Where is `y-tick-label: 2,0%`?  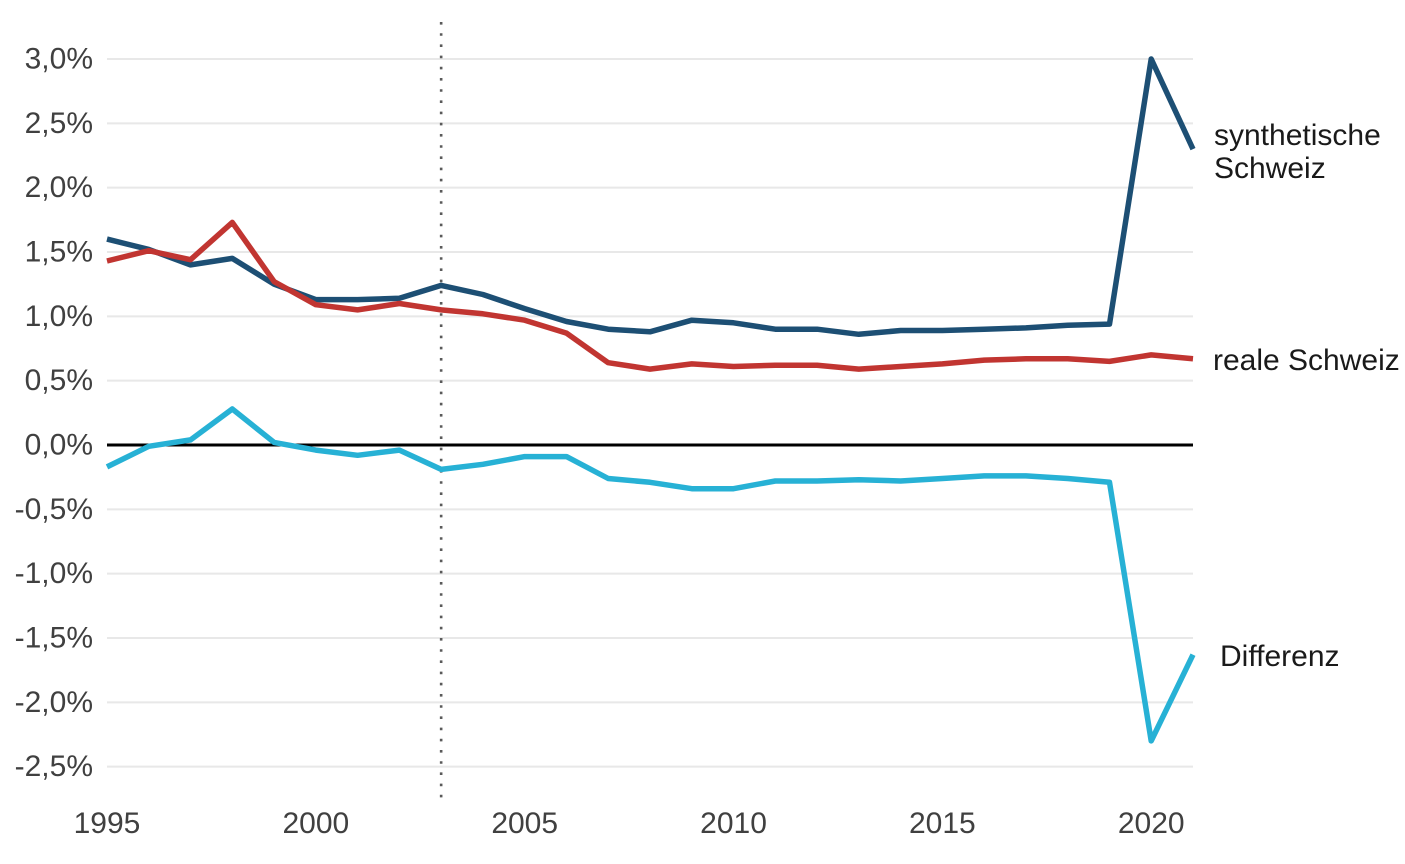
y-tick-label: 2,0% is located at coordinates (59, 187).